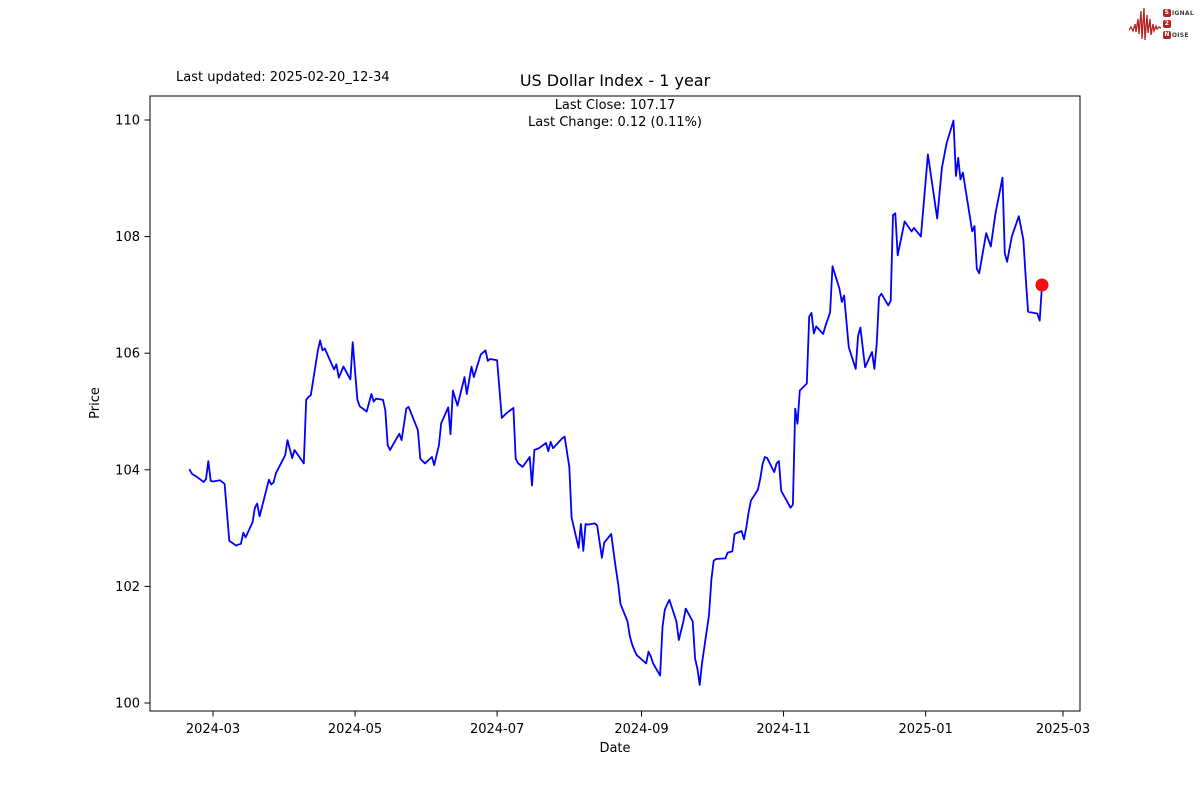  I want to click on chart-title: US Dollar Index - 1 year, so click(615, 80).